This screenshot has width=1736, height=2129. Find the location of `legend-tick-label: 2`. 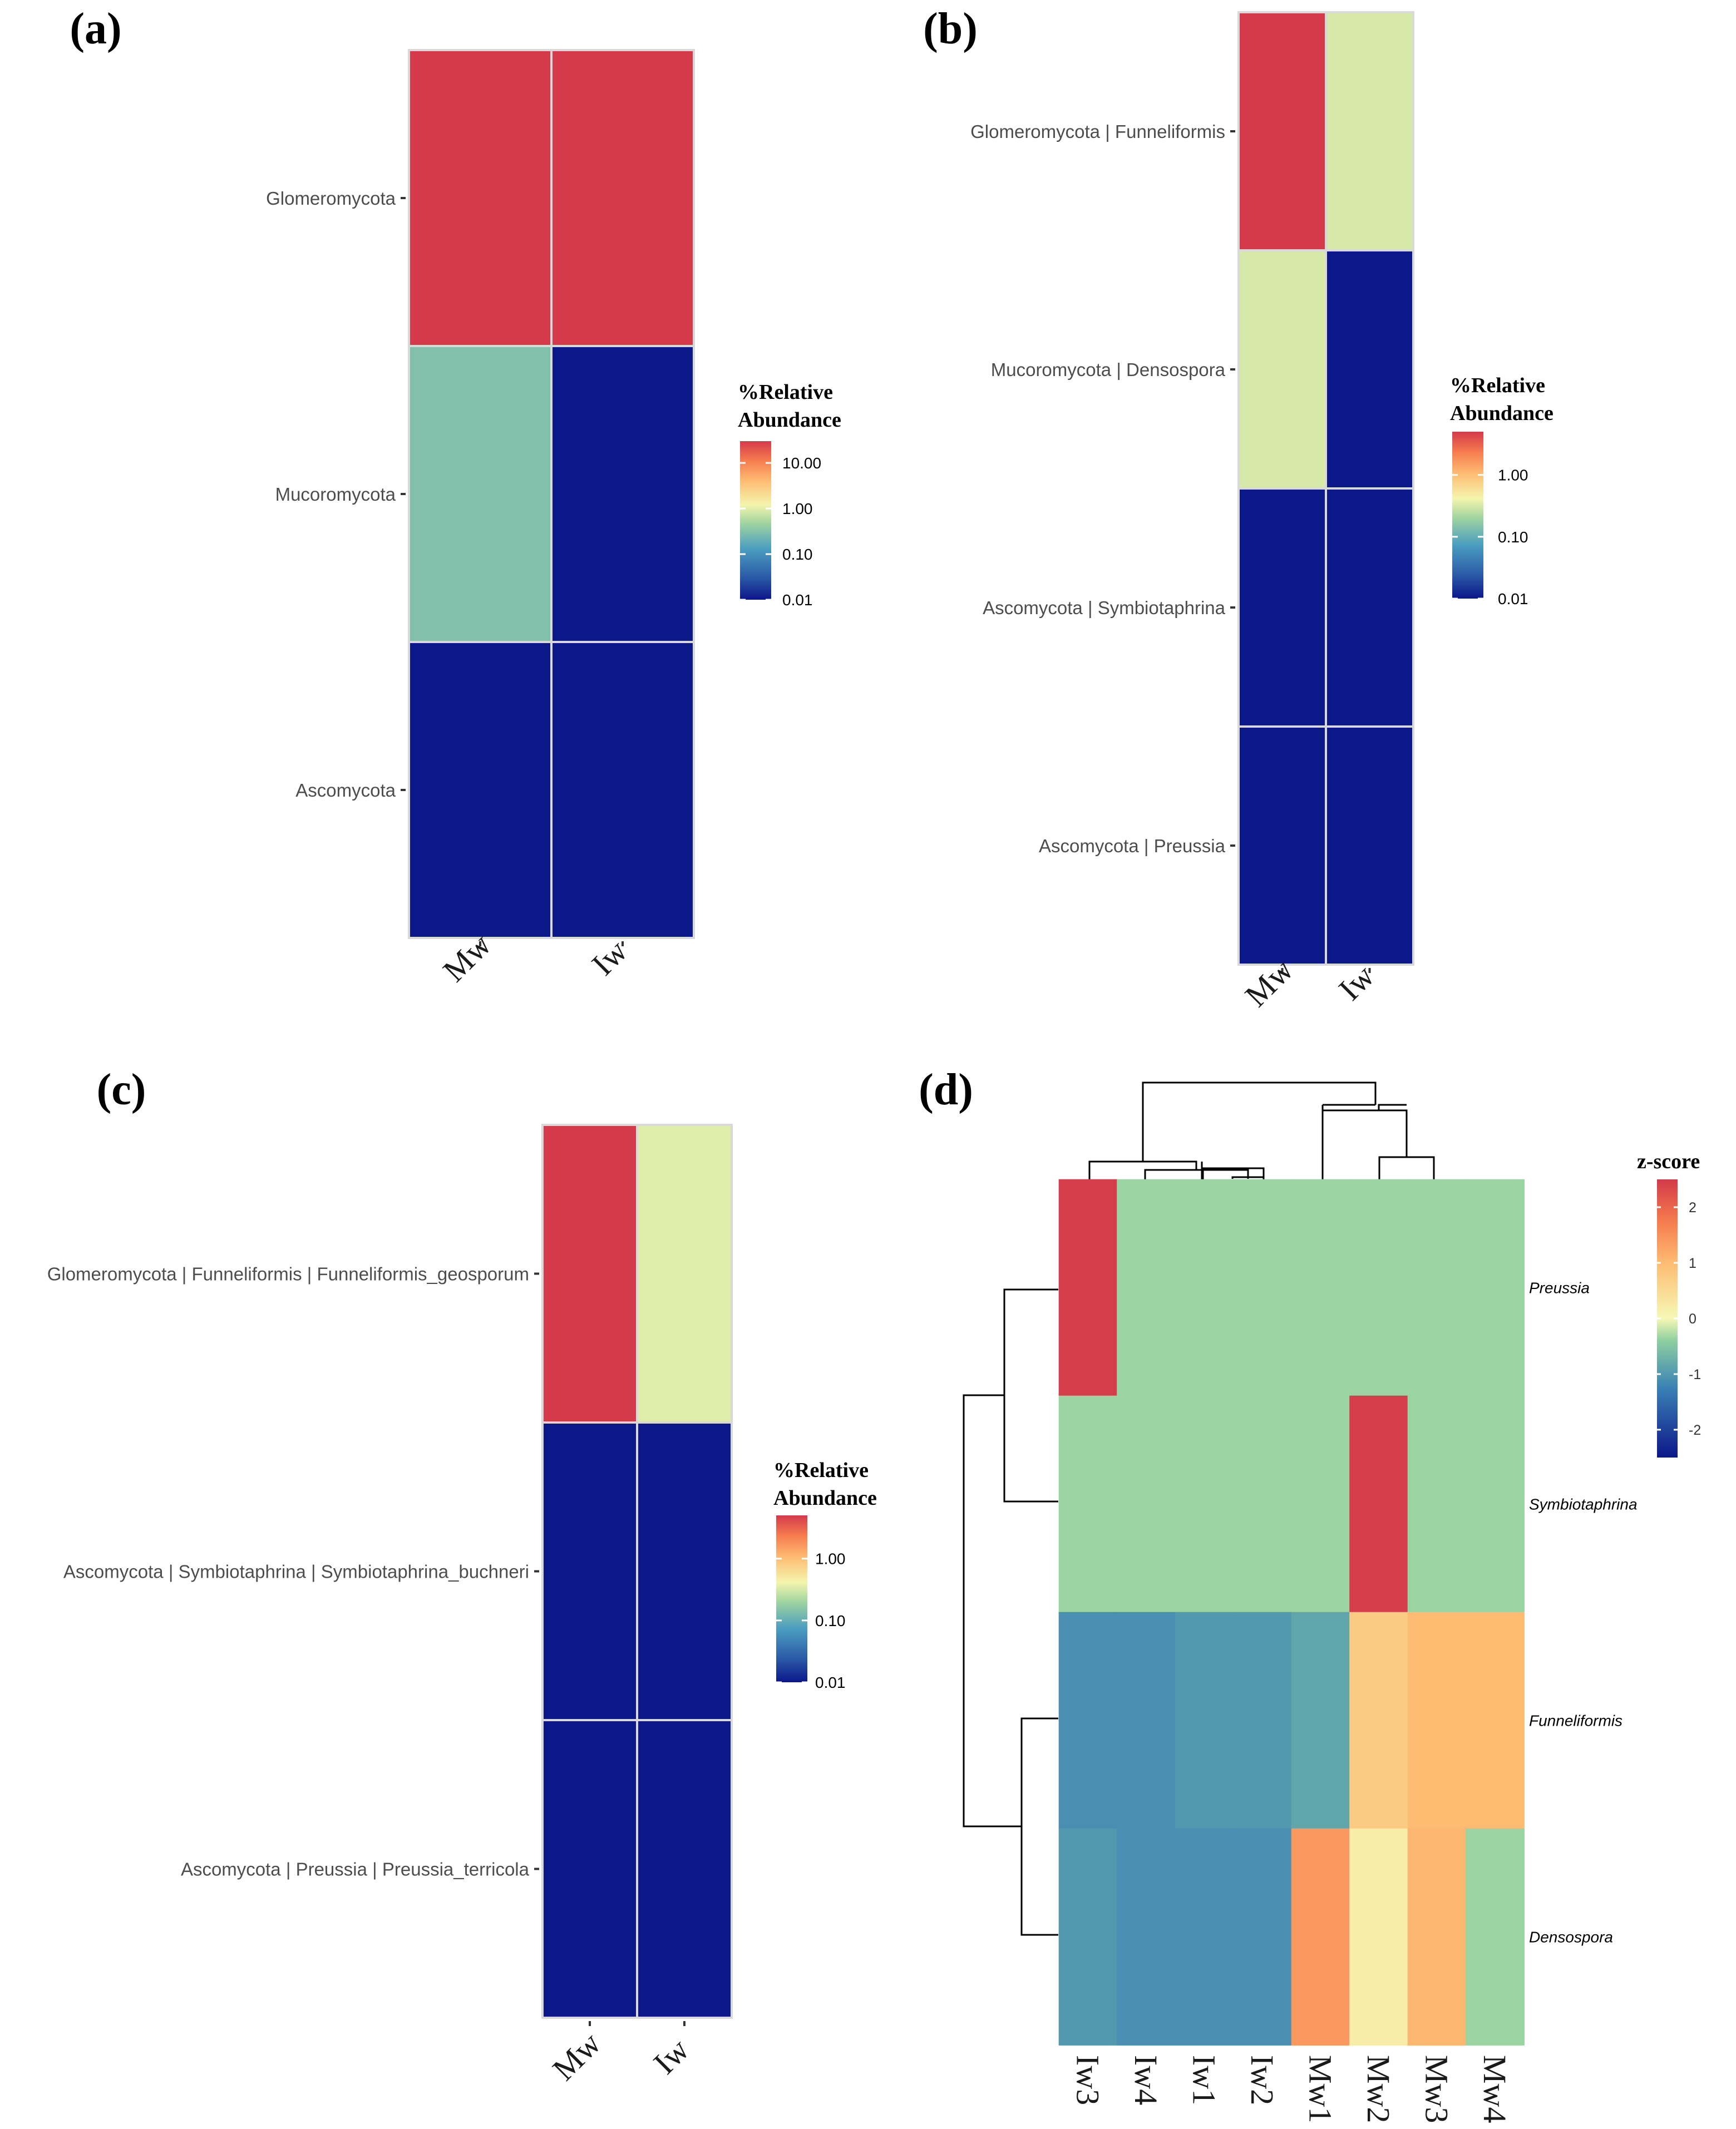

legend-tick-label: 2 is located at coordinates (1692, 1208).